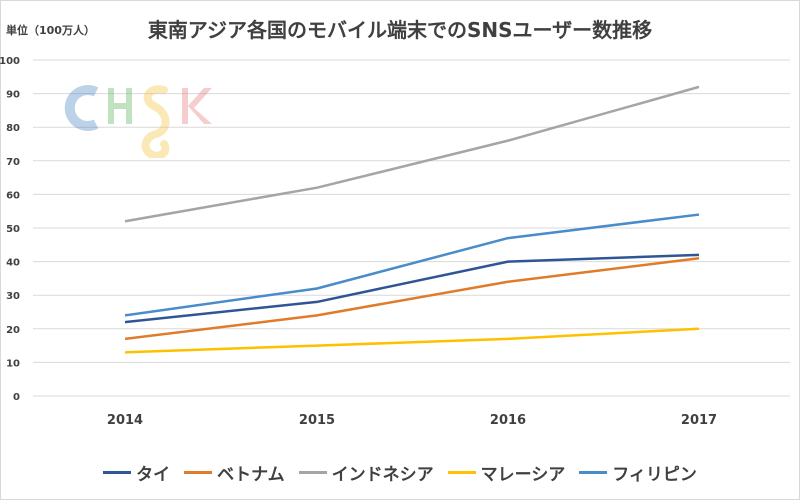 The image size is (800, 500). What do you see at coordinates (13, 195) in the screenshot?
I see `y-tick-label: 60` at bounding box center [13, 195].